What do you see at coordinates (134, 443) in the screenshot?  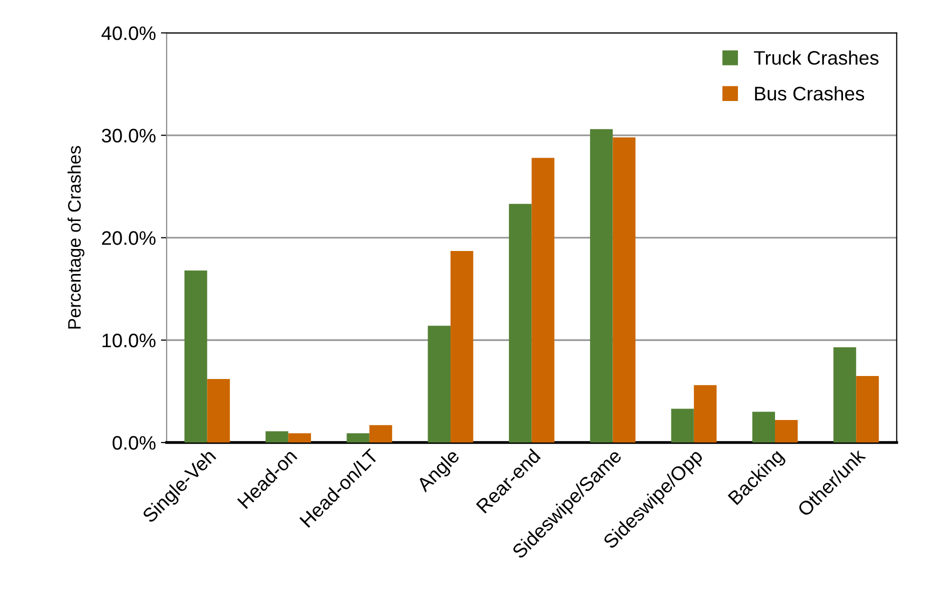 I see `y-tick-label: 0.0%` at bounding box center [134, 443].